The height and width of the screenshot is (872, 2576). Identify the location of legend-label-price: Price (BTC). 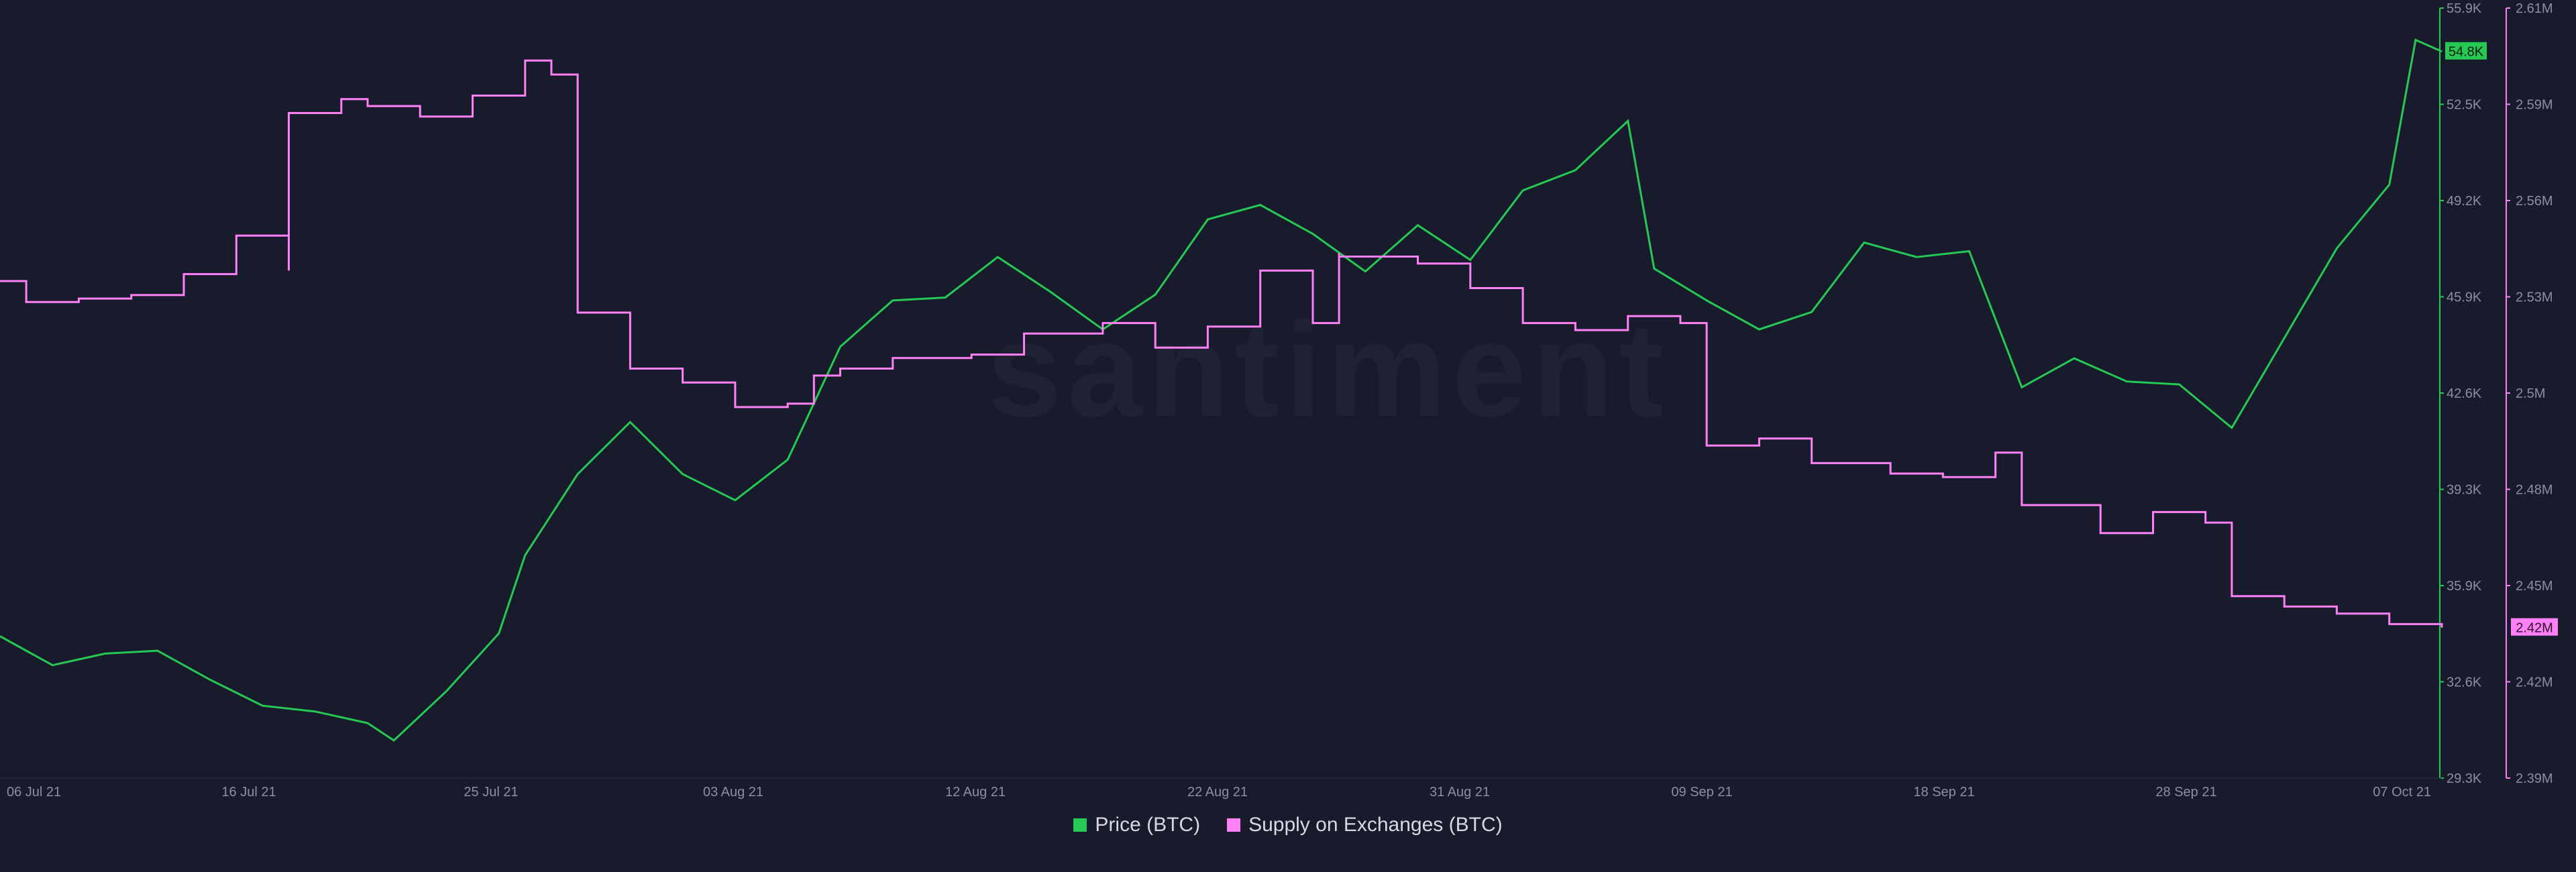
(1148, 825).